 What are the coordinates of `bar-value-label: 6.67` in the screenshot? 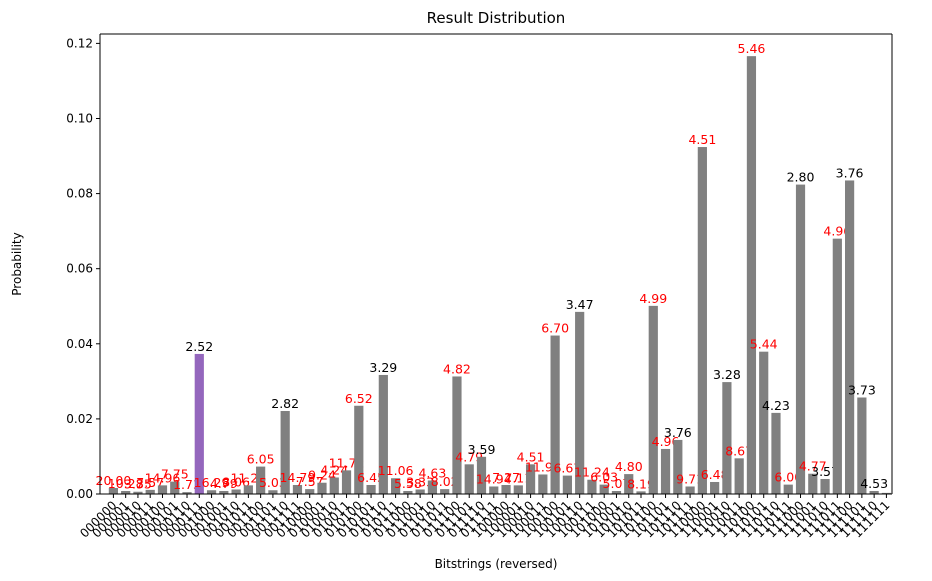 It's located at (567, 468).